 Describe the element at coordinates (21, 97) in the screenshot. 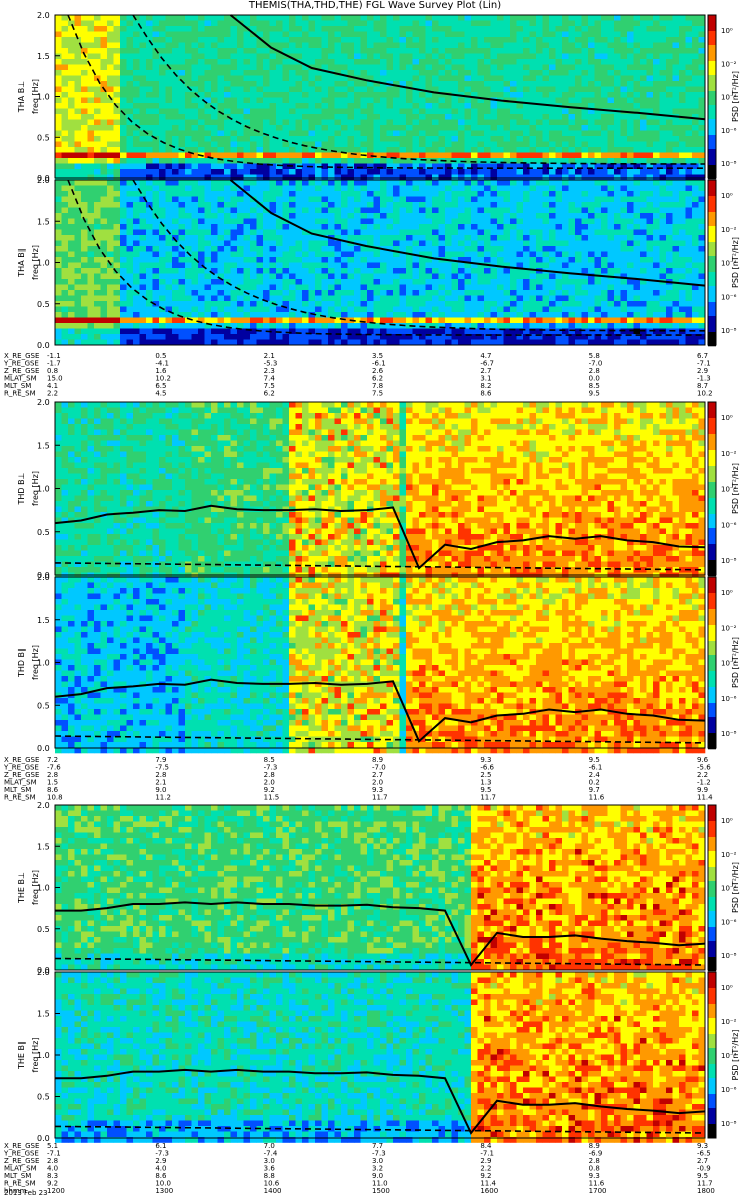

I see `panel-label: THA B⊥` at that location.